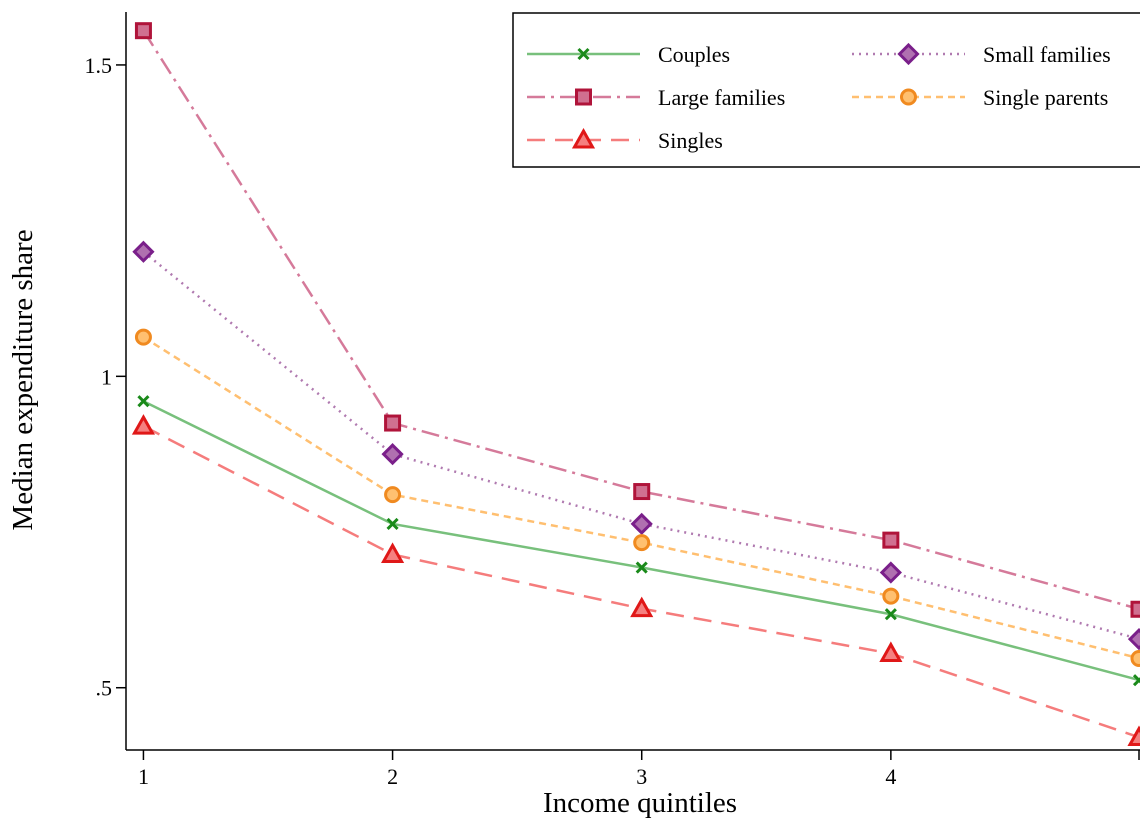 This screenshot has height=824, width=1140. I want to click on x-tick-label: 2, so click(392, 776).